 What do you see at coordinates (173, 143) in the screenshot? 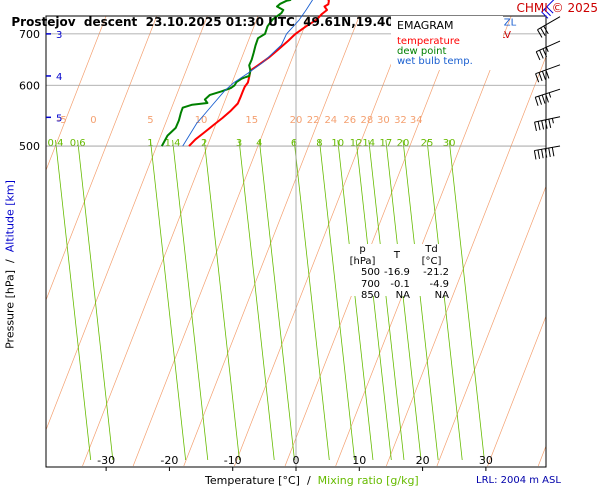
I see `mixing-ratio-label: 1.4` at bounding box center [173, 143].